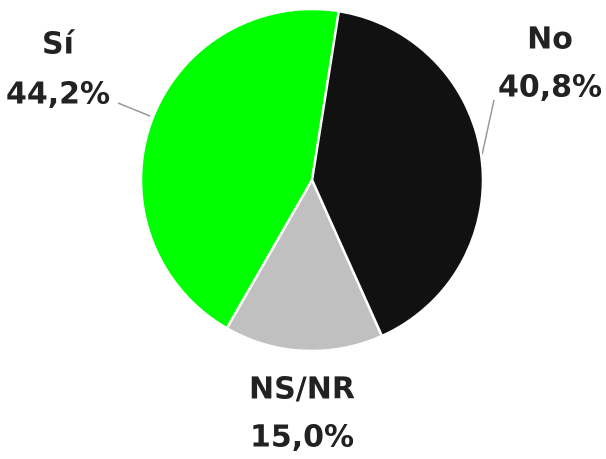 This screenshot has width=606, height=459. Describe the element at coordinates (302, 389) in the screenshot. I see `slice-name-label: NS/NR` at that location.